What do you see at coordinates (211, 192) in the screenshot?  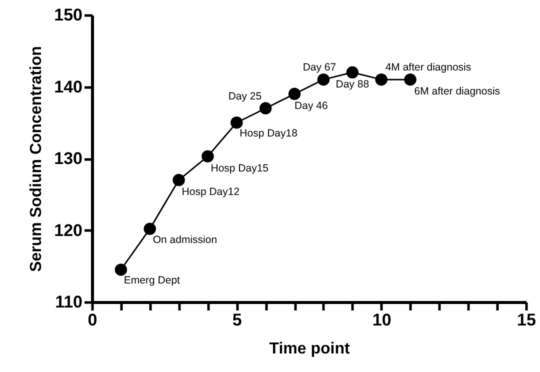 I see `annotation: Hosp Day12` at bounding box center [211, 192].